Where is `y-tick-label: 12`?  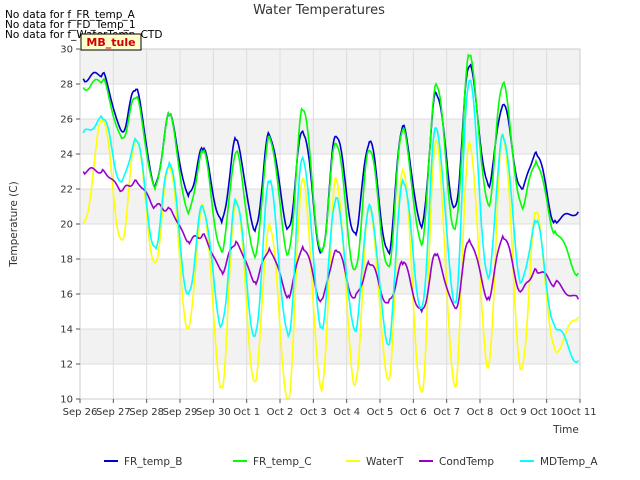 y-tick-label: 12 is located at coordinates (66, 365).